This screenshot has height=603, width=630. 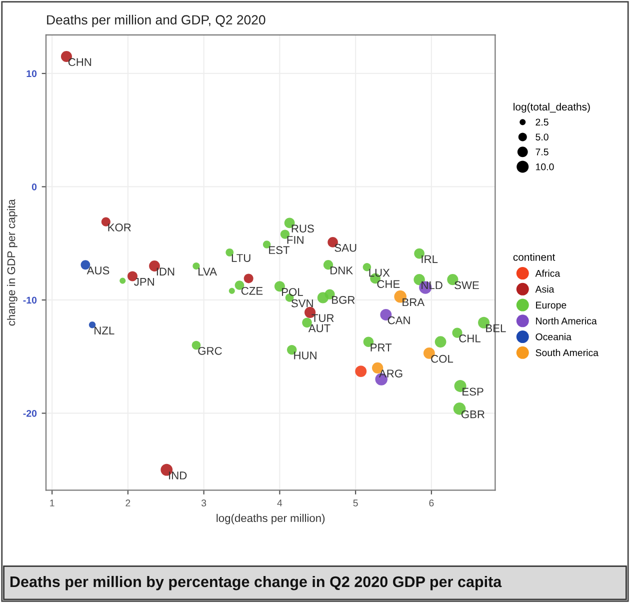 I want to click on x-tick-label: 5, so click(x=355, y=503).